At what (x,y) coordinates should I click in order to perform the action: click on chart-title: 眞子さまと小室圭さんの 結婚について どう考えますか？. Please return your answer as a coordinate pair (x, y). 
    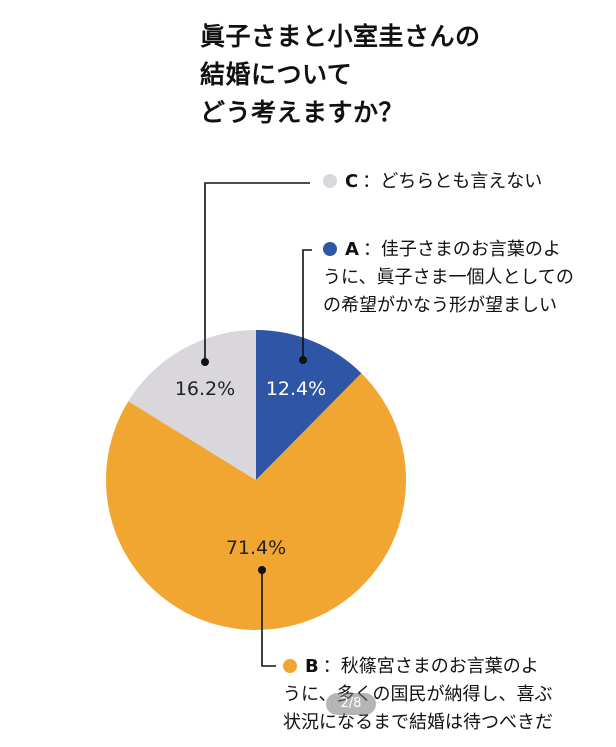
    Looking at the image, I should click on (400, 75).